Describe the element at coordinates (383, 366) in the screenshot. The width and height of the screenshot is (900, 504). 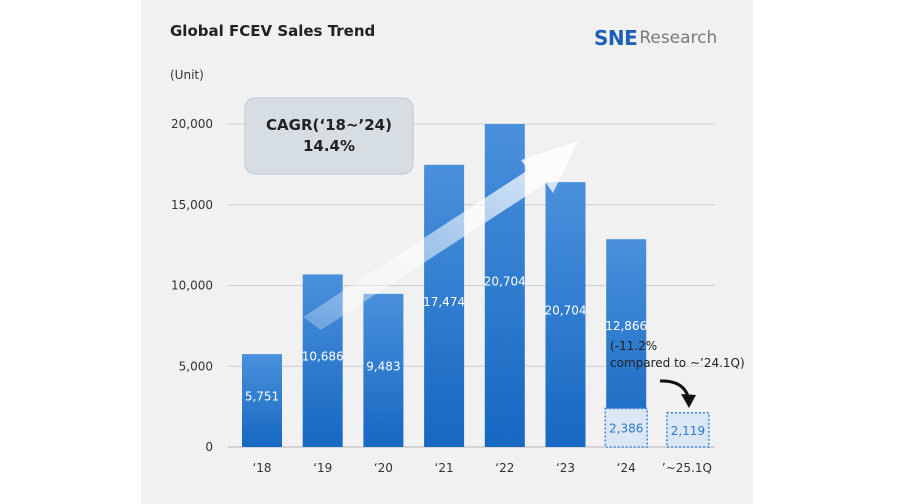
I see `bar-value-label: 9,483` at that location.